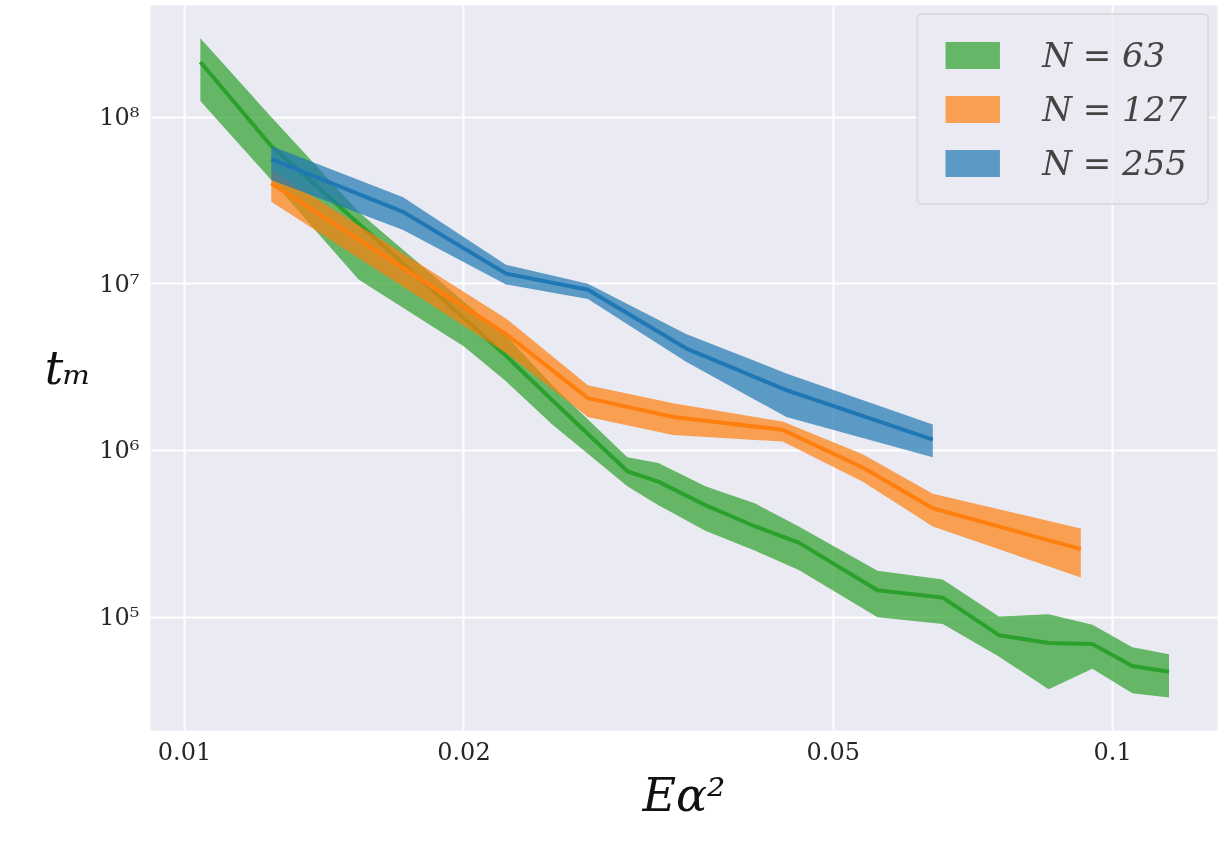 The height and width of the screenshot is (845, 1230). What do you see at coordinates (68, 368) in the screenshot?
I see `y-axis-title: tₘ` at bounding box center [68, 368].